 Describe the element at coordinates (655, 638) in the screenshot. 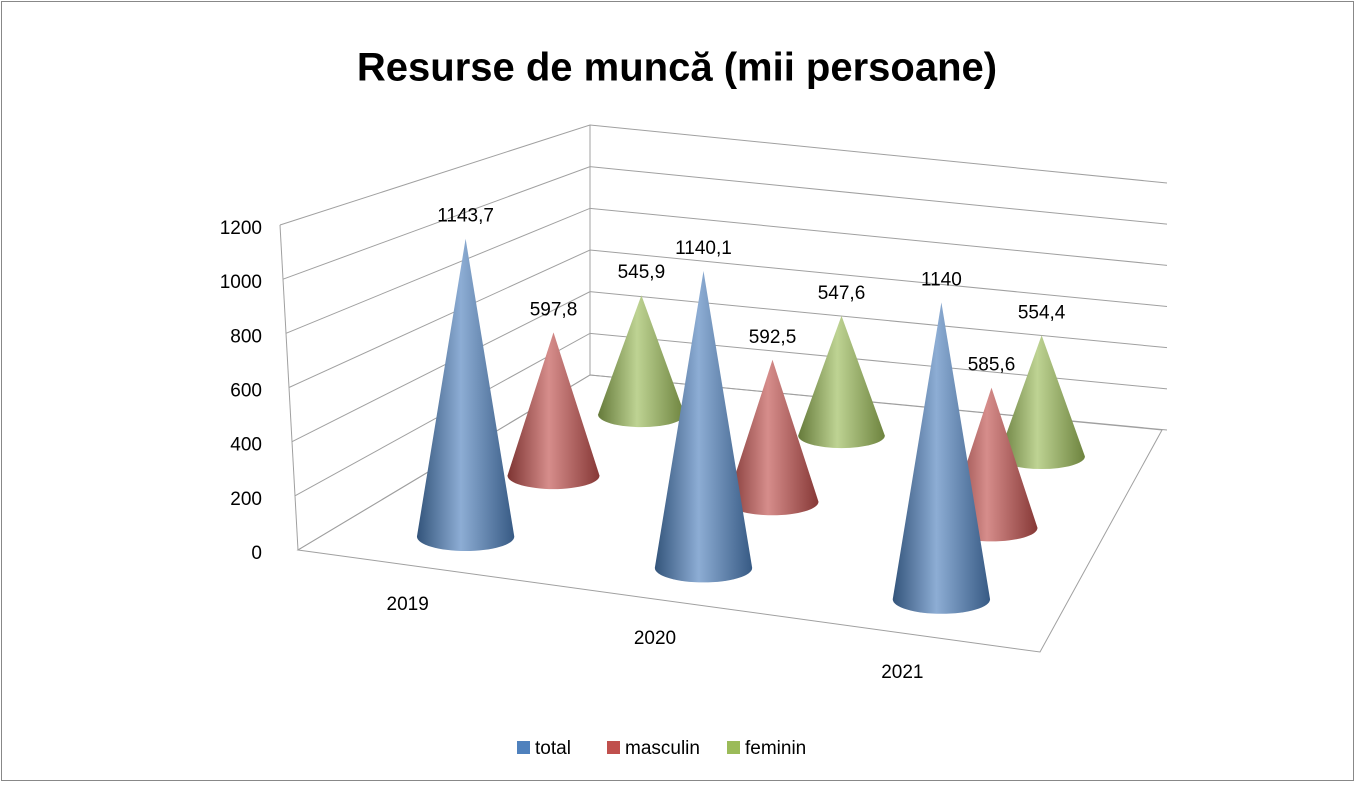

I see `x-tick-label: 2020` at that location.